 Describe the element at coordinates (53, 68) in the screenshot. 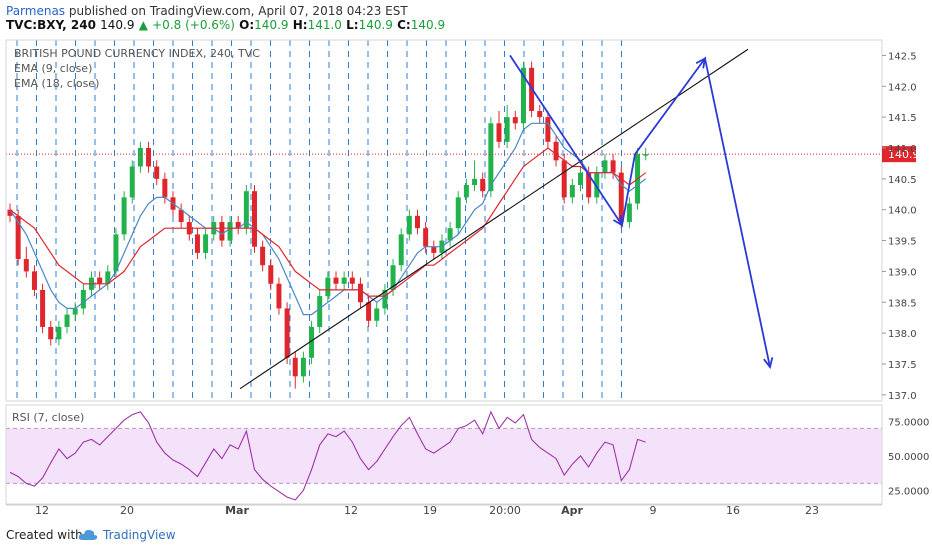

I see `legend-ema-fast: EMA (9, close)` at that location.